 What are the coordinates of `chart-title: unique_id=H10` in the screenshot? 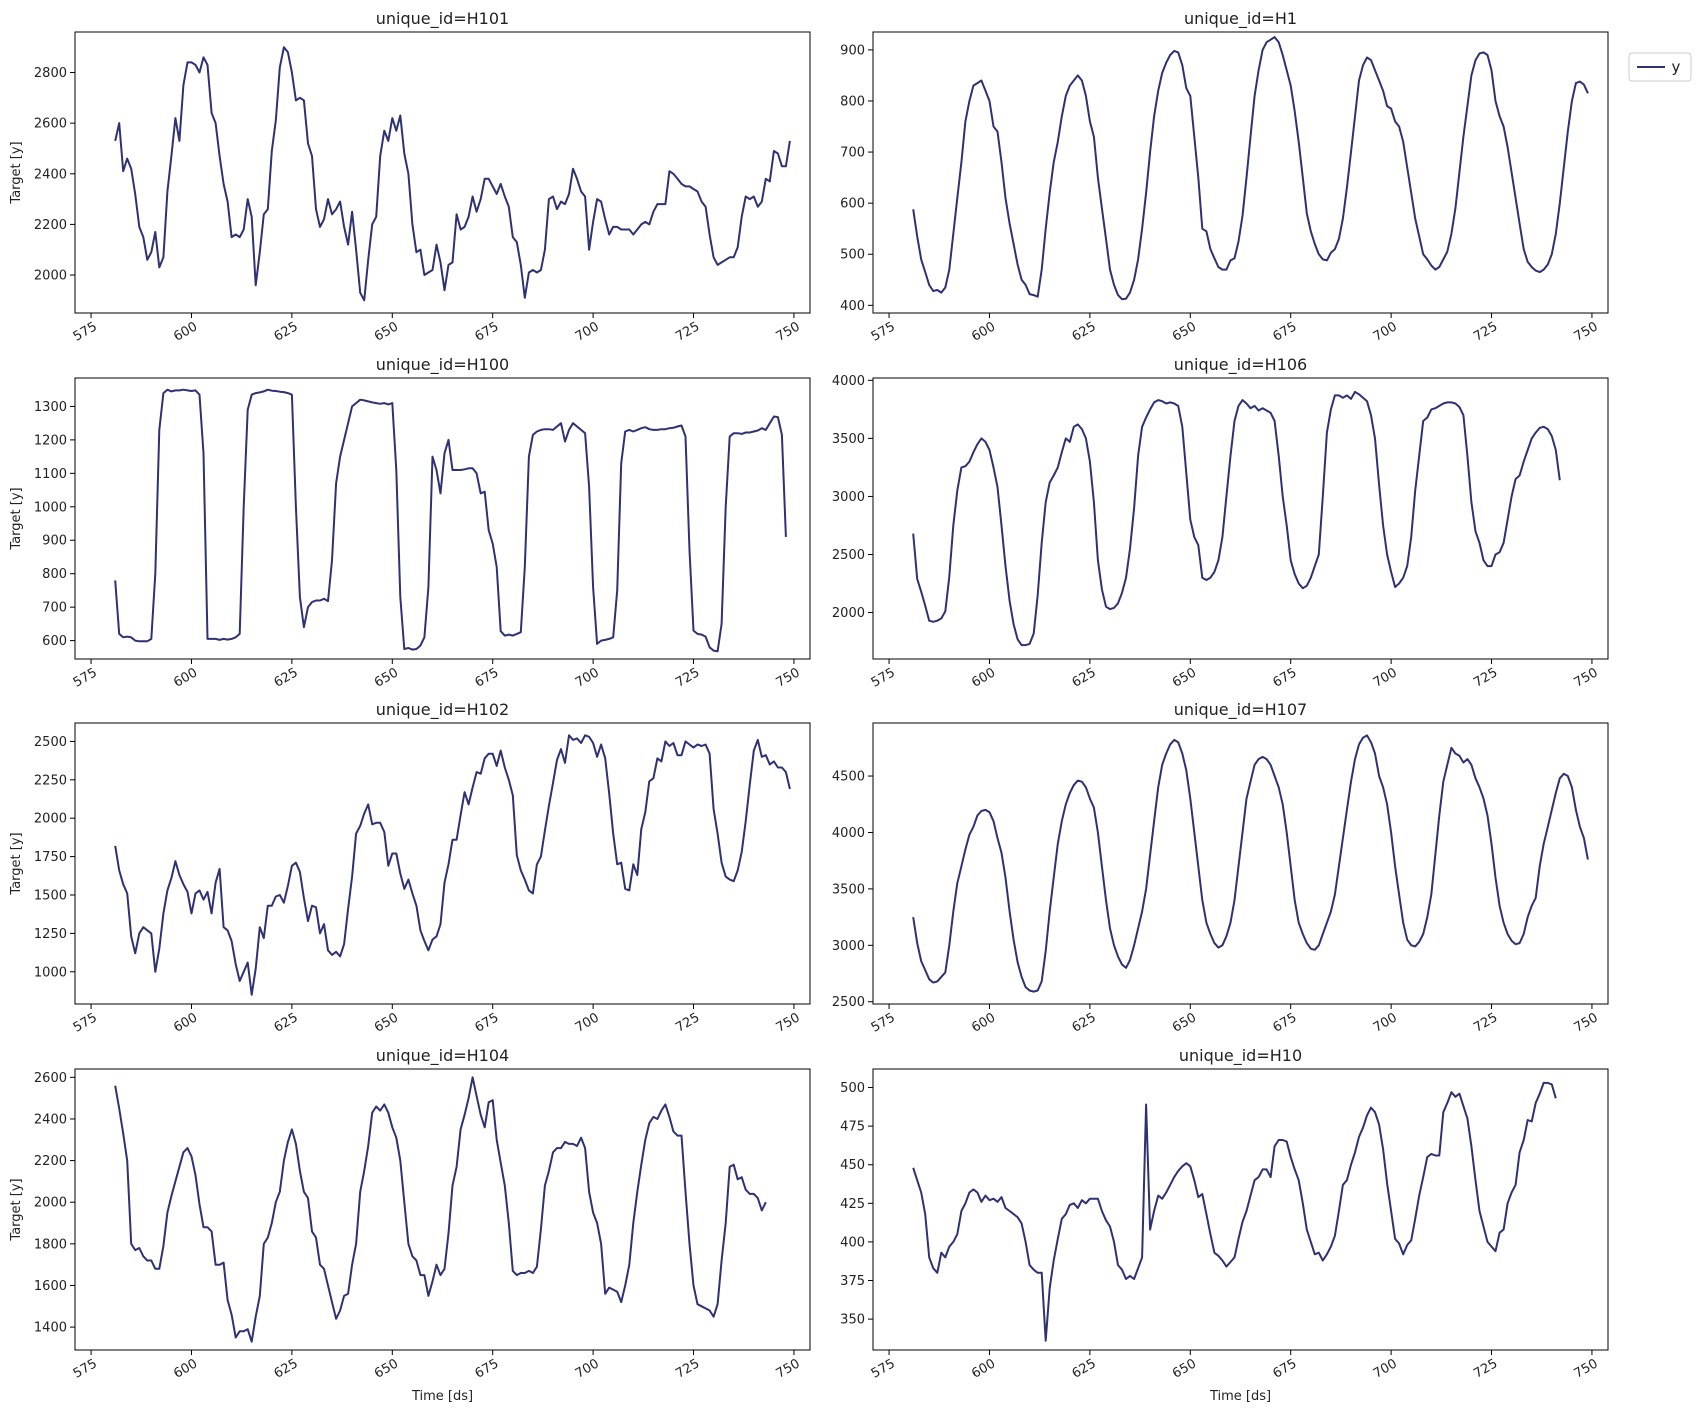 It's located at (1240, 1056).